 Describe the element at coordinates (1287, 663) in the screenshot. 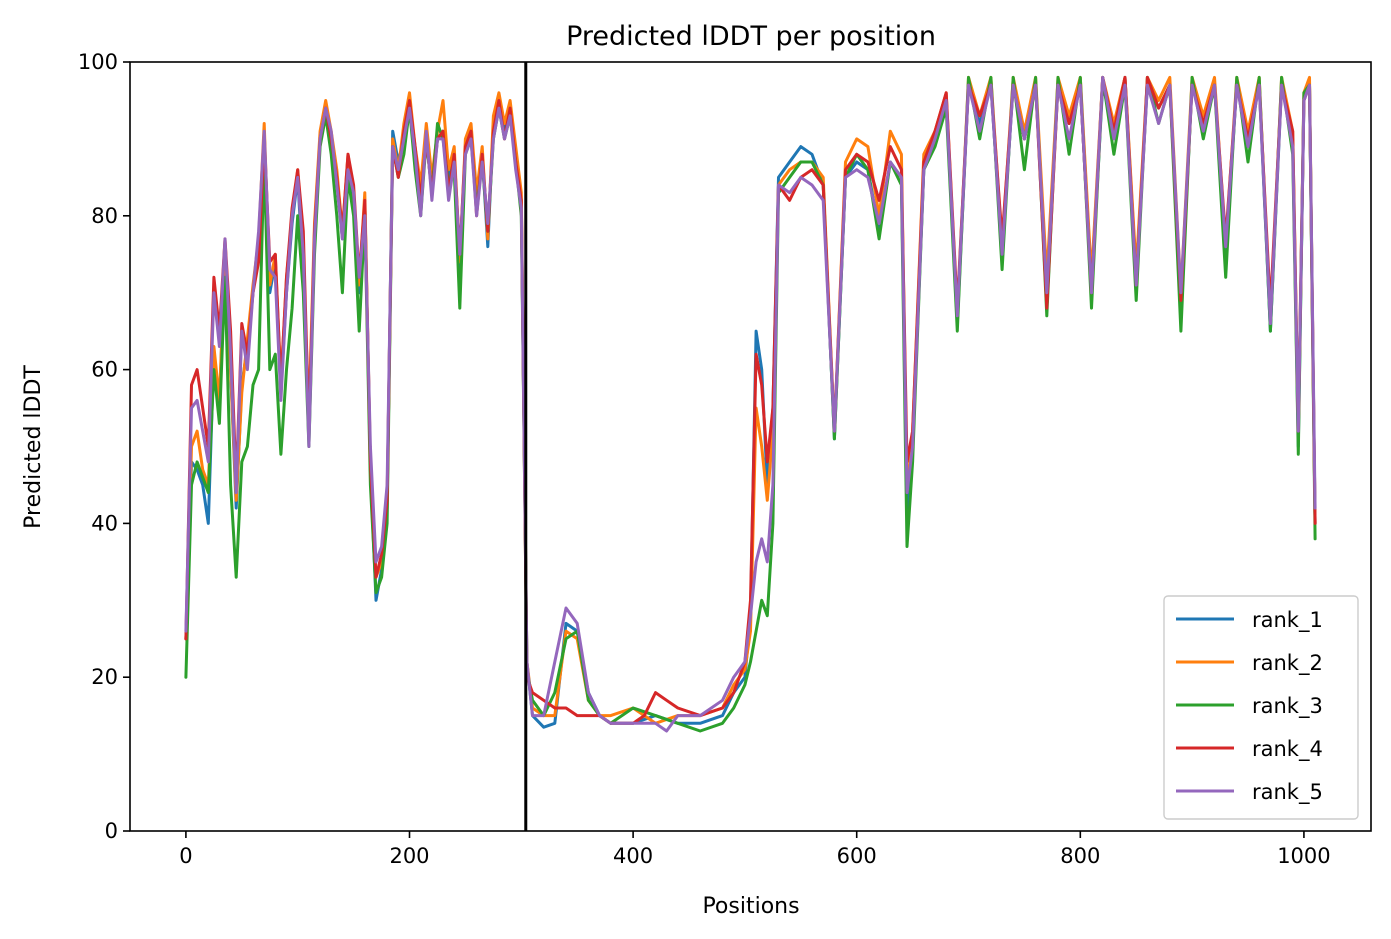

I see `legend-label-rank_2: rank_2` at that location.